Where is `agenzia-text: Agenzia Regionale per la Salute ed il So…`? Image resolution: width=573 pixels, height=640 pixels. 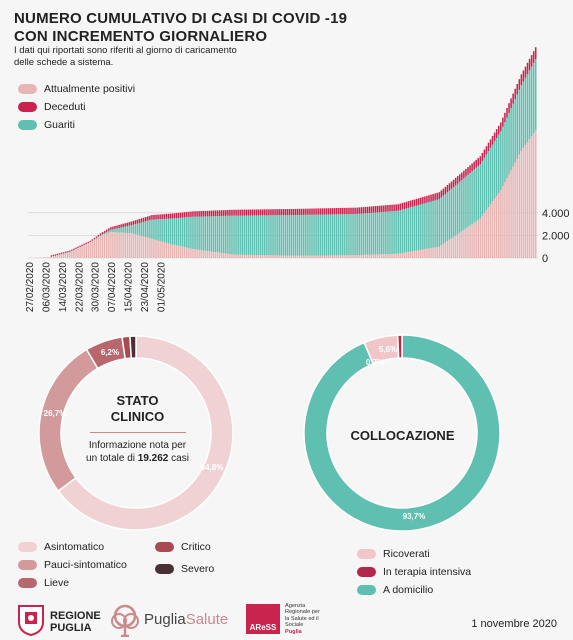
agenzia-text: Agenzia Regionale per la Salute ed il So… is located at coordinates (302, 616).